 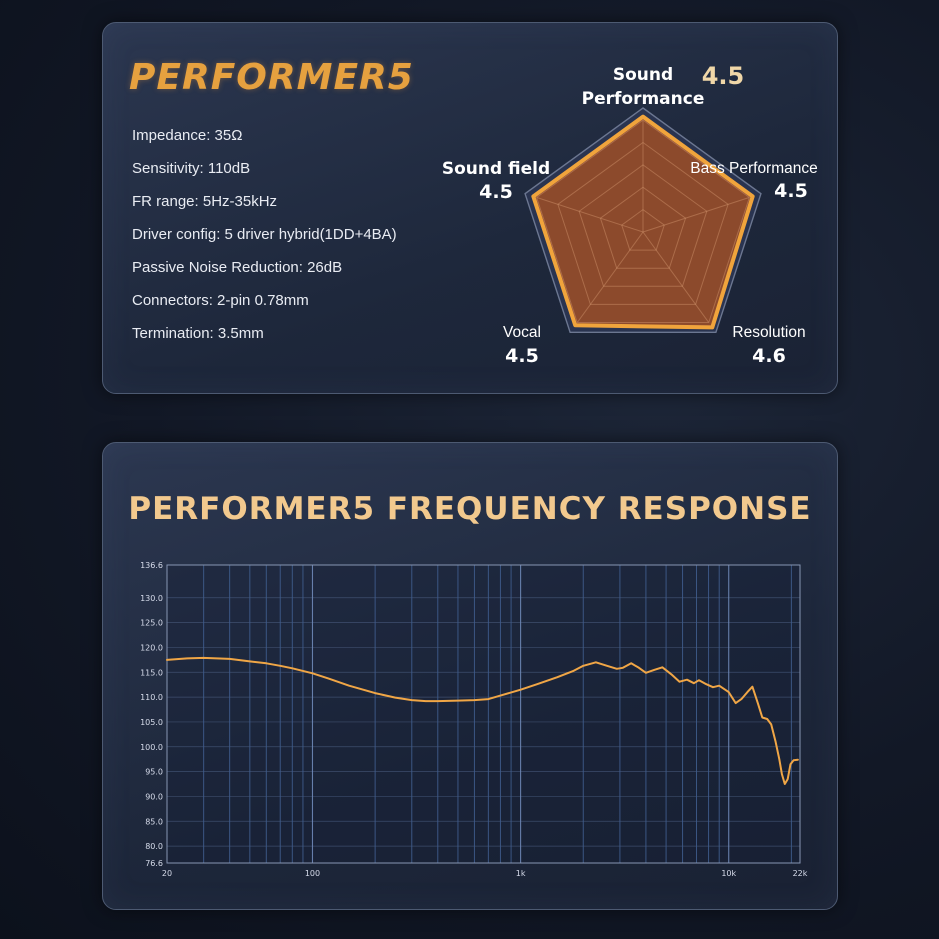 What do you see at coordinates (151, 697) in the screenshot?
I see `y-tick-label: 110.0` at bounding box center [151, 697].